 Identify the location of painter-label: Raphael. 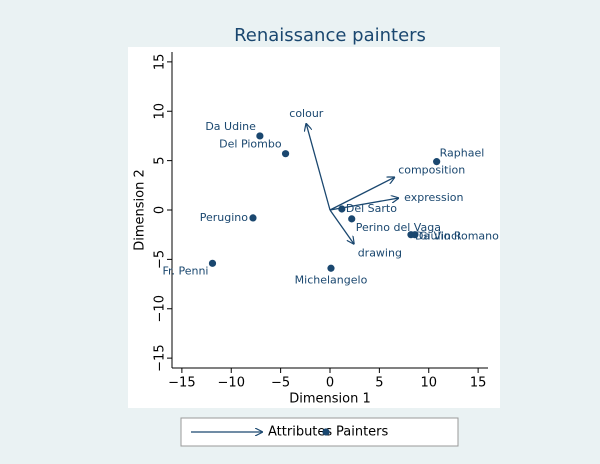
(462, 153).